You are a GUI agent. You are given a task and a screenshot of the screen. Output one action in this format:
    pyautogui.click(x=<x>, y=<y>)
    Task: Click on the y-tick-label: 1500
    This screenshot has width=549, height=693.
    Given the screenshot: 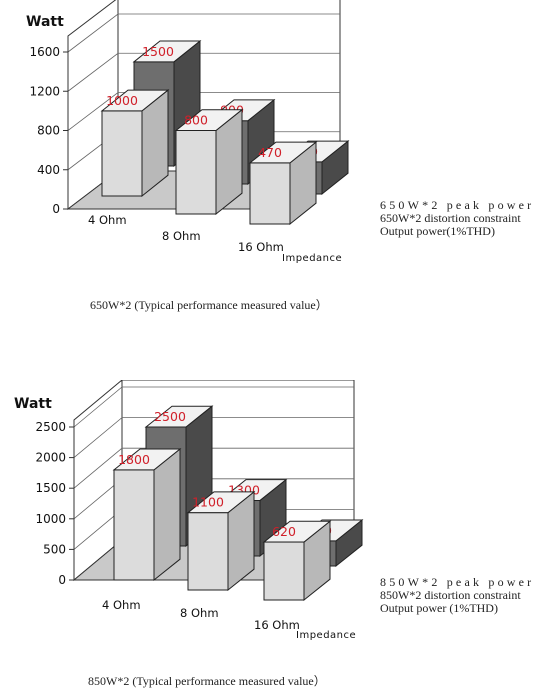 What is the action you would take?
    pyautogui.click(x=50, y=488)
    